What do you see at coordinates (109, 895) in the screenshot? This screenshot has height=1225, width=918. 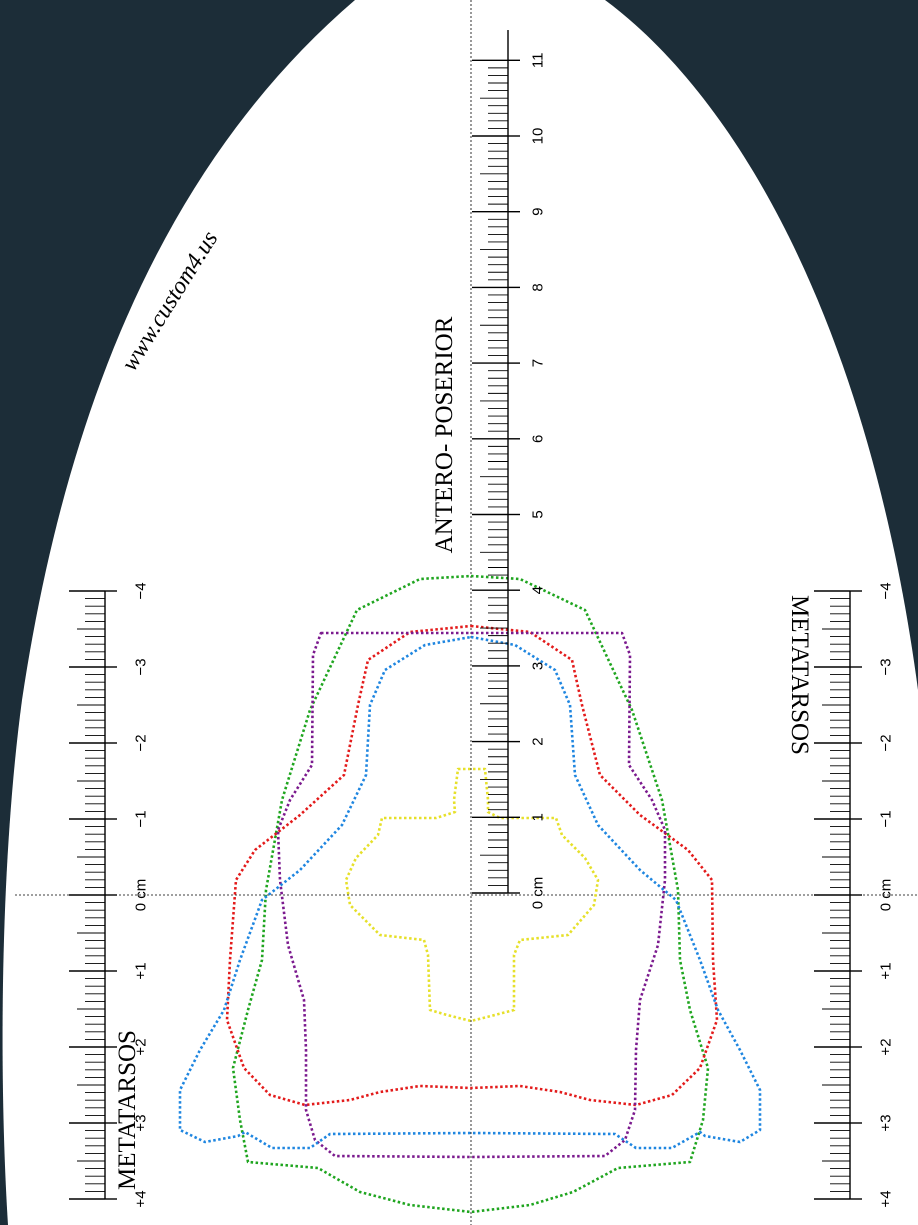 I see `left-metatarsos-ruler: −4 −3 −2 −1 0 cm +1 +2 +3 +4` at bounding box center [109, 895].